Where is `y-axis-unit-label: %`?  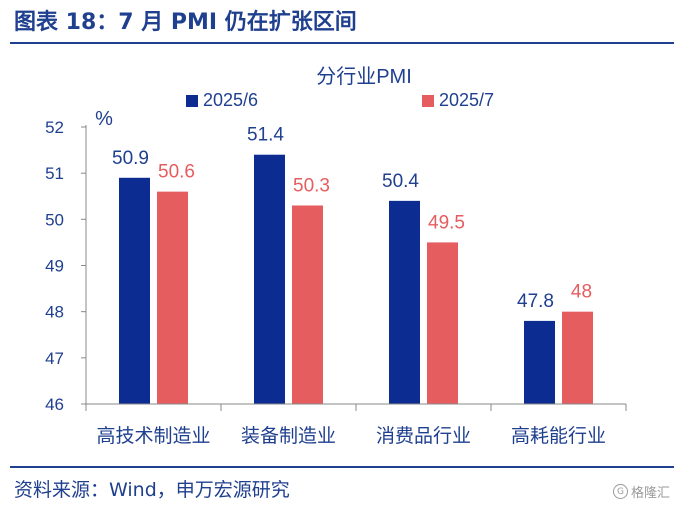 y-axis-unit-label: % is located at coordinates (104, 119).